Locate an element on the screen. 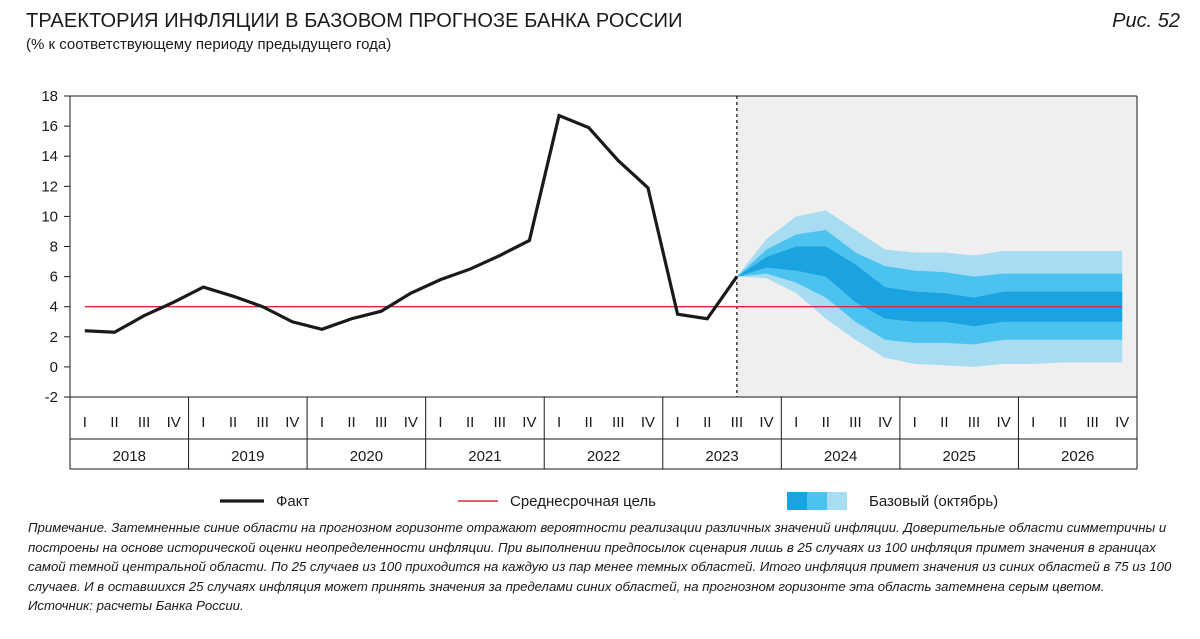 The width and height of the screenshot is (1200, 639). legend-swatch-base is located at coordinates (817, 501).